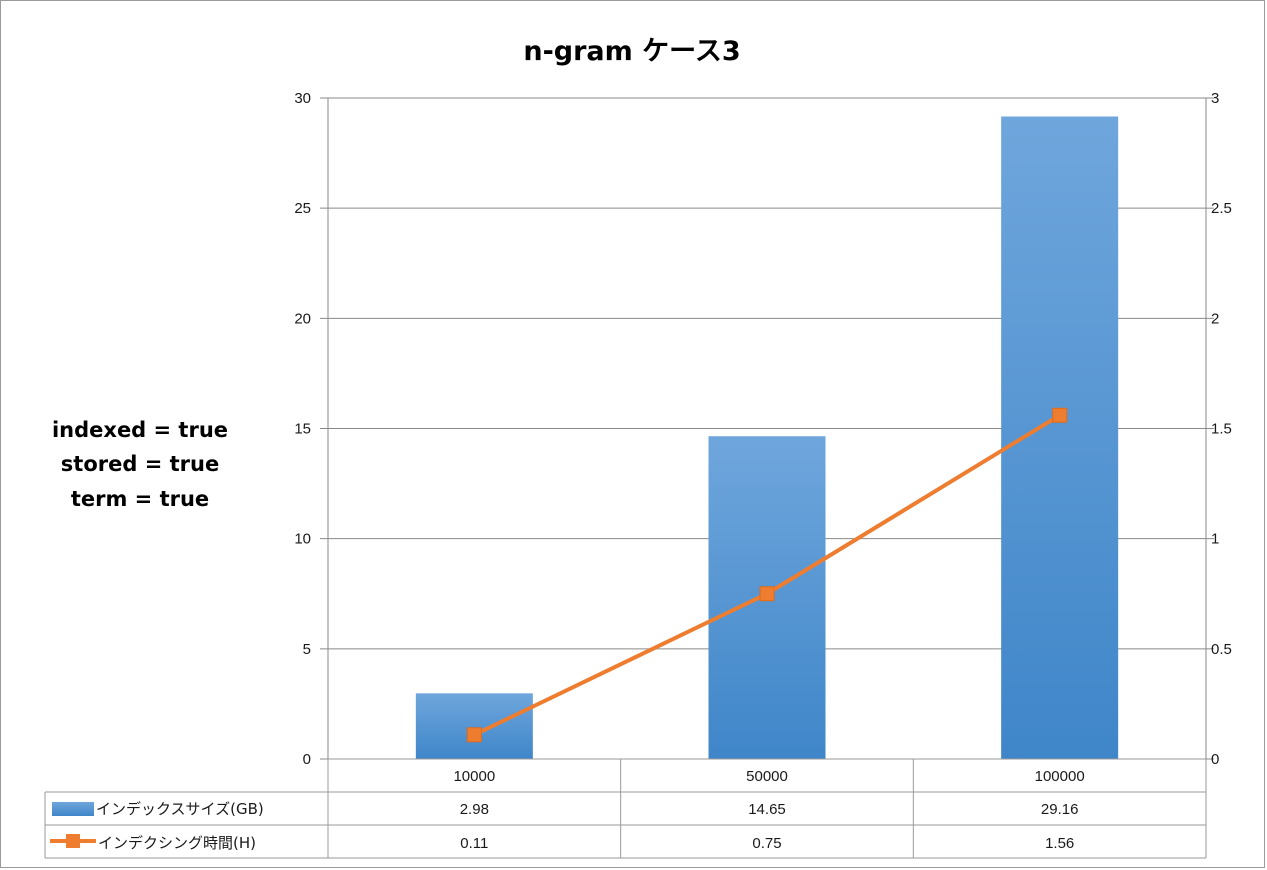 The height and width of the screenshot is (870, 1267). I want to click on table-cell-line-value: 0.75, so click(766, 843).